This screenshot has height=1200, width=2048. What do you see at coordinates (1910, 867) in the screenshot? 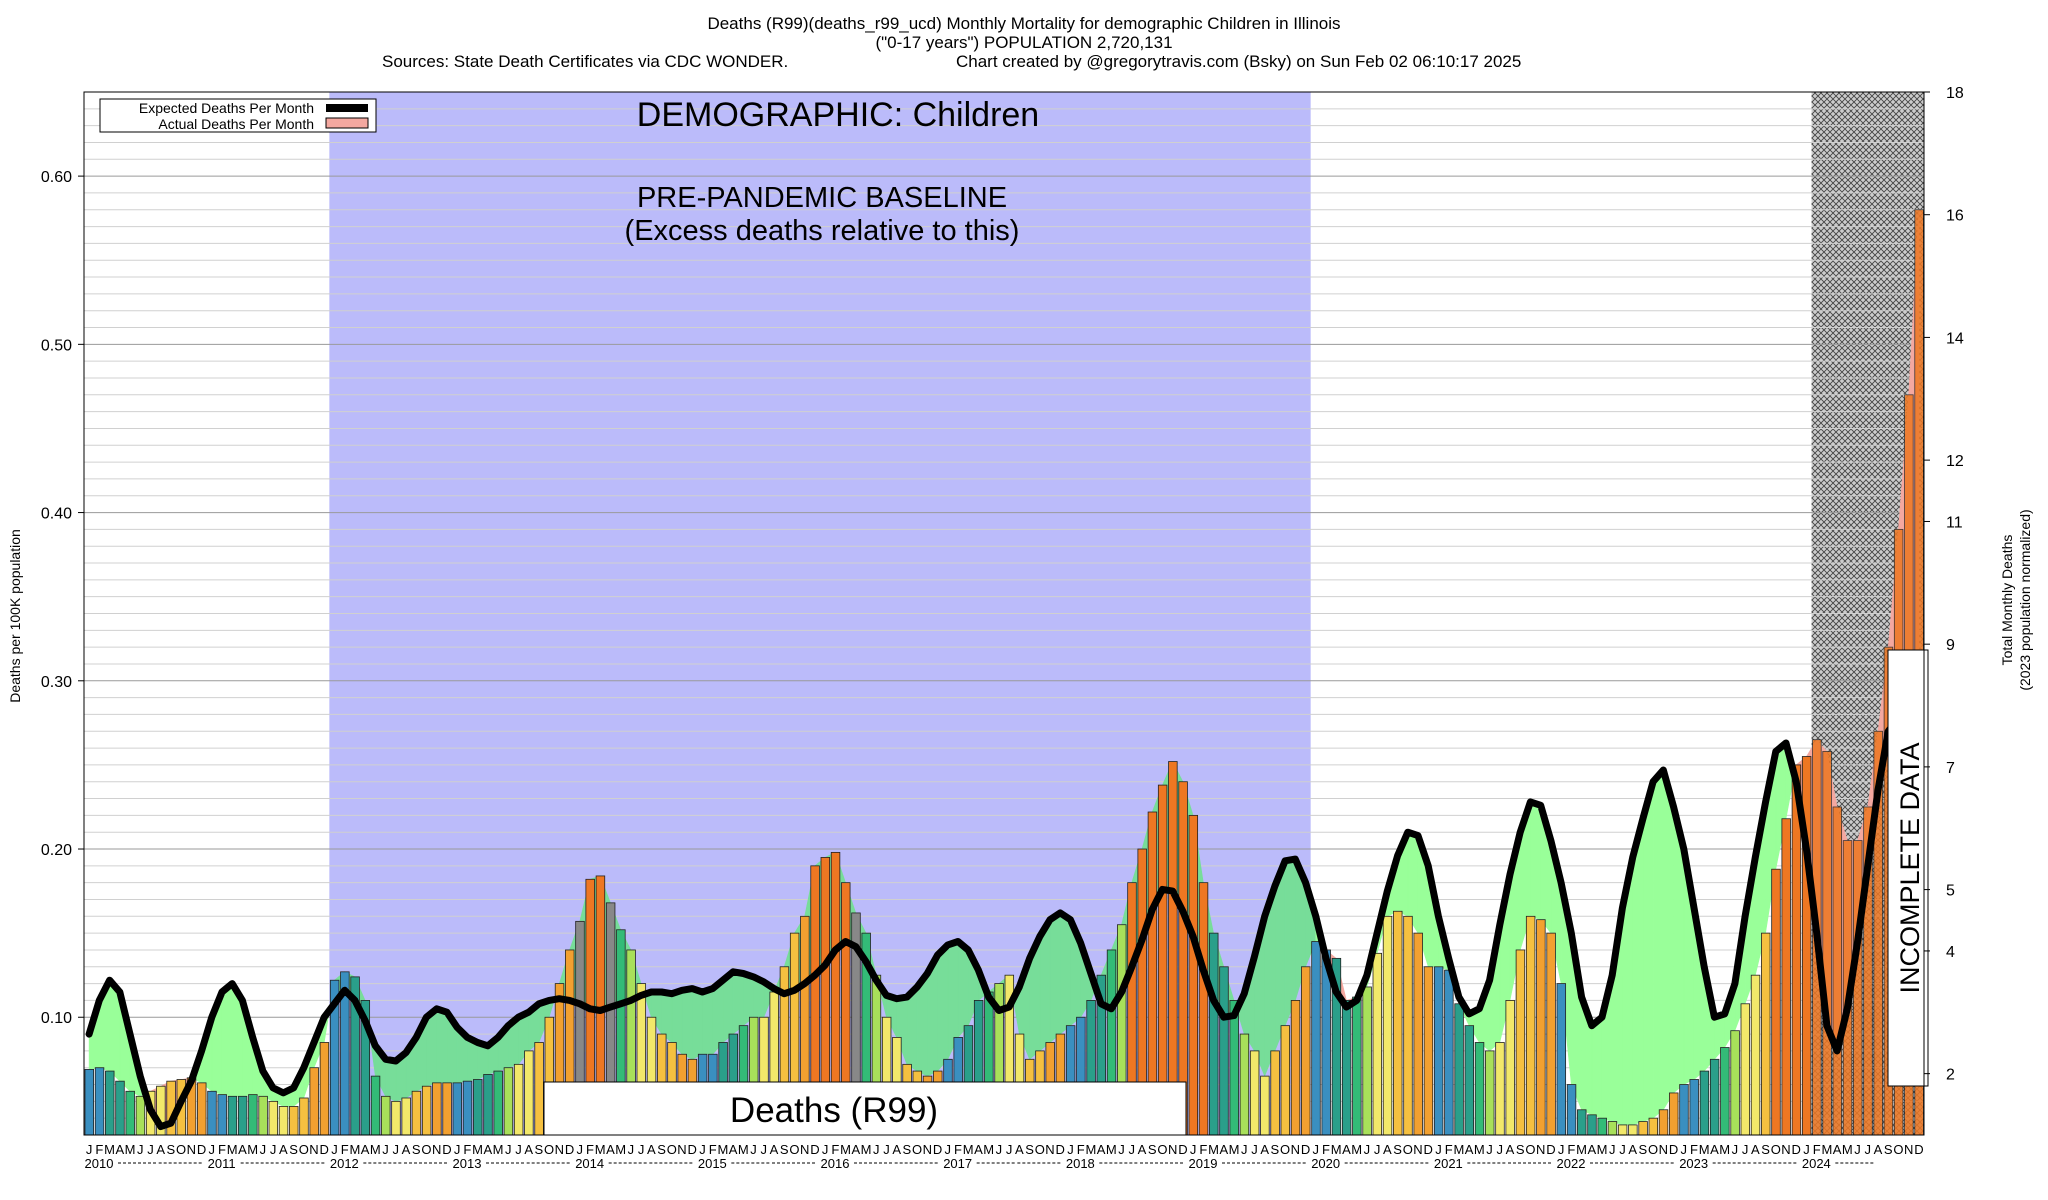
I see `incomplete-data-text: INCOMPLETE DATA` at bounding box center [1910, 867].